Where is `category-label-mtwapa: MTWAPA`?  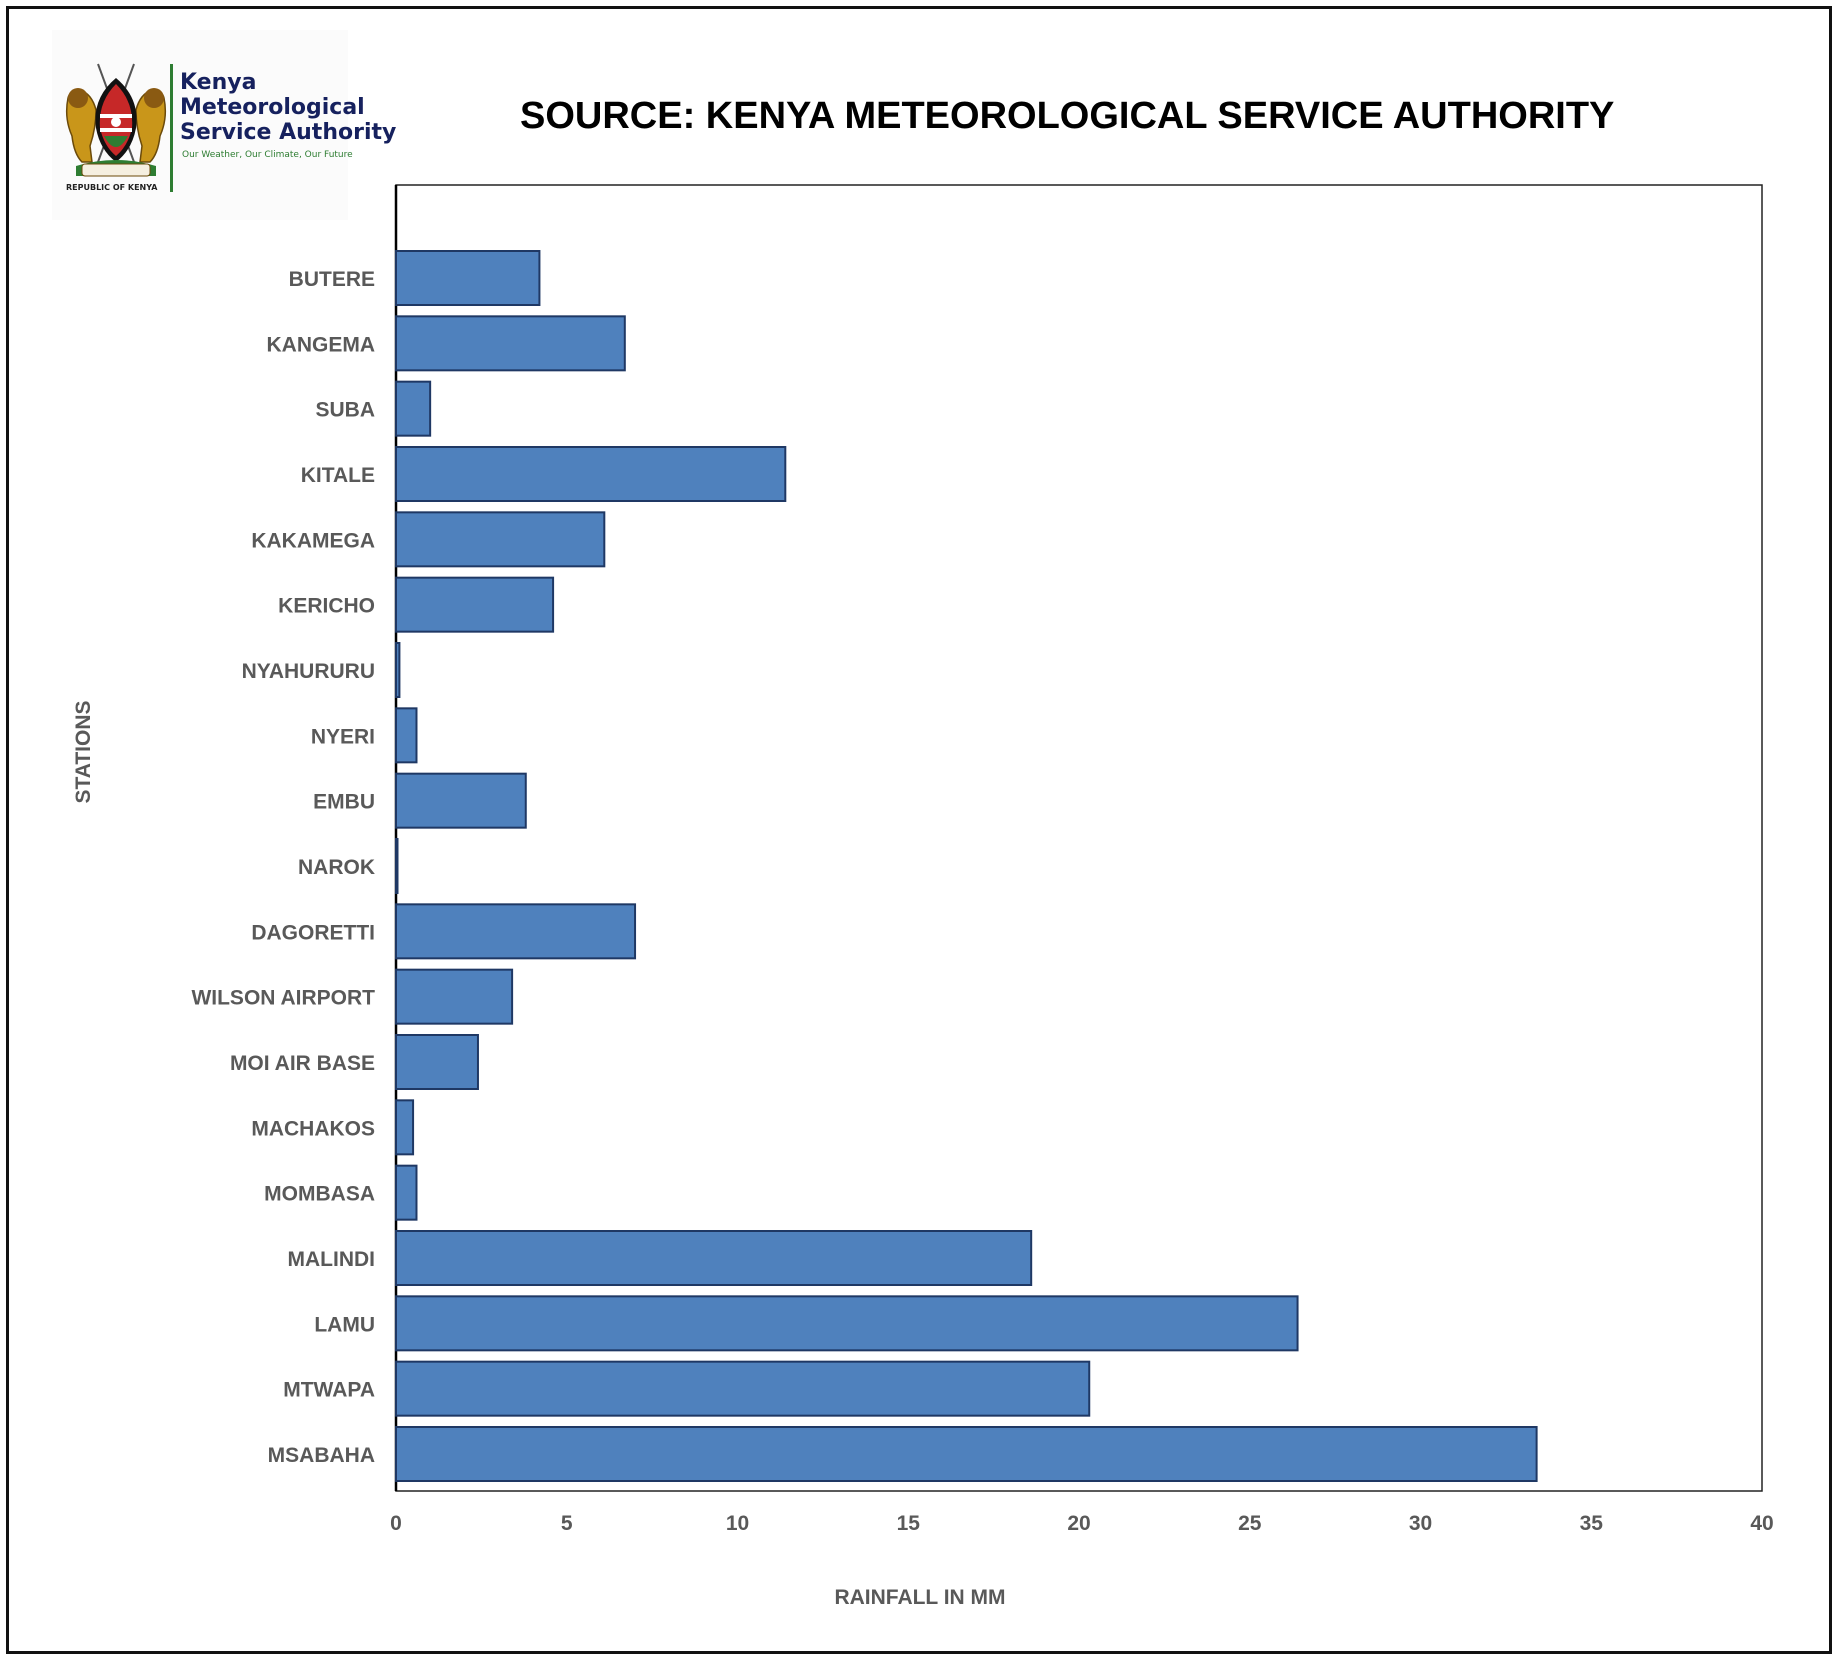 category-label-mtwapa: MTWAPA is located at coordinates (329, 1390).